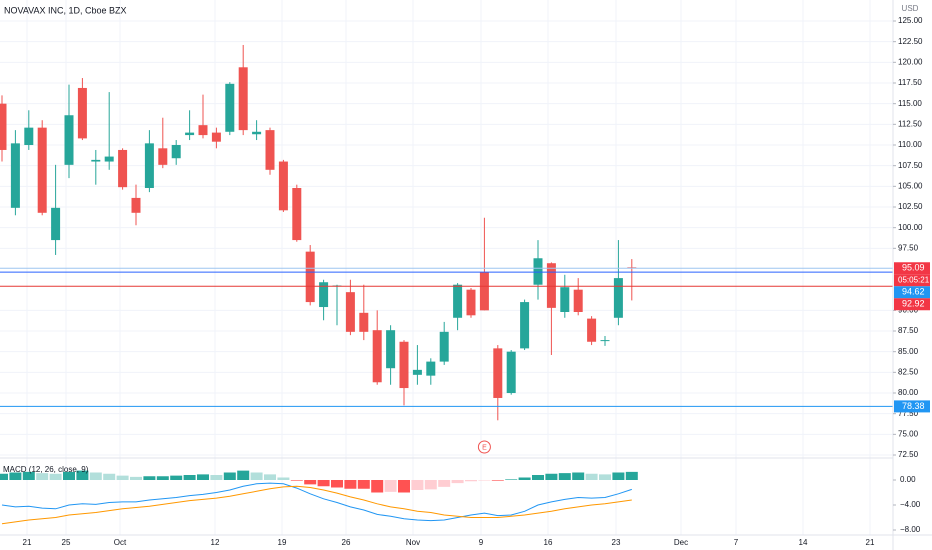 The height and width of the screenshot is (550, 932). Describe the element at coordinates (910, 20) in the screenshot. I see `y-tick-label: 125.00` at that location.